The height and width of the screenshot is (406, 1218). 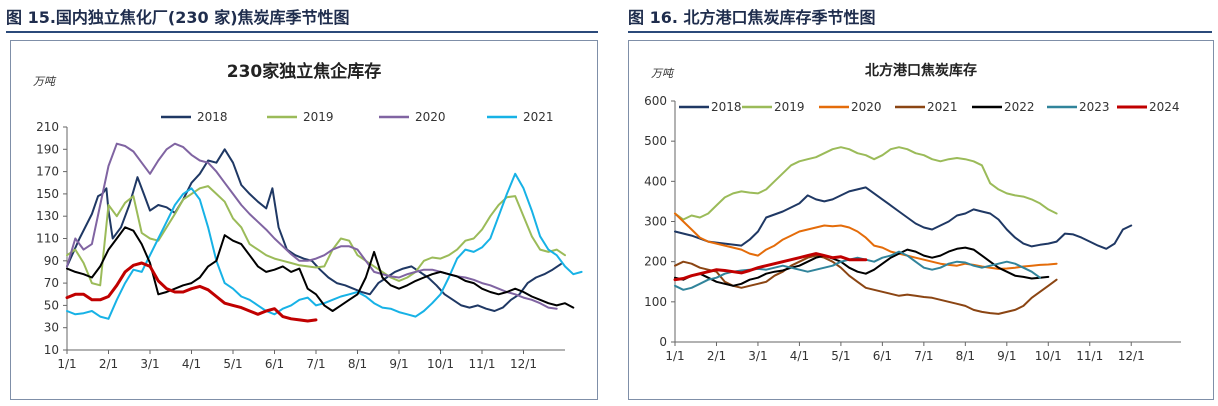 What do you see at coordinates (51, 350) in the screenshot?
I see `y-tick-label: 10` at bounding box center [51, 350].